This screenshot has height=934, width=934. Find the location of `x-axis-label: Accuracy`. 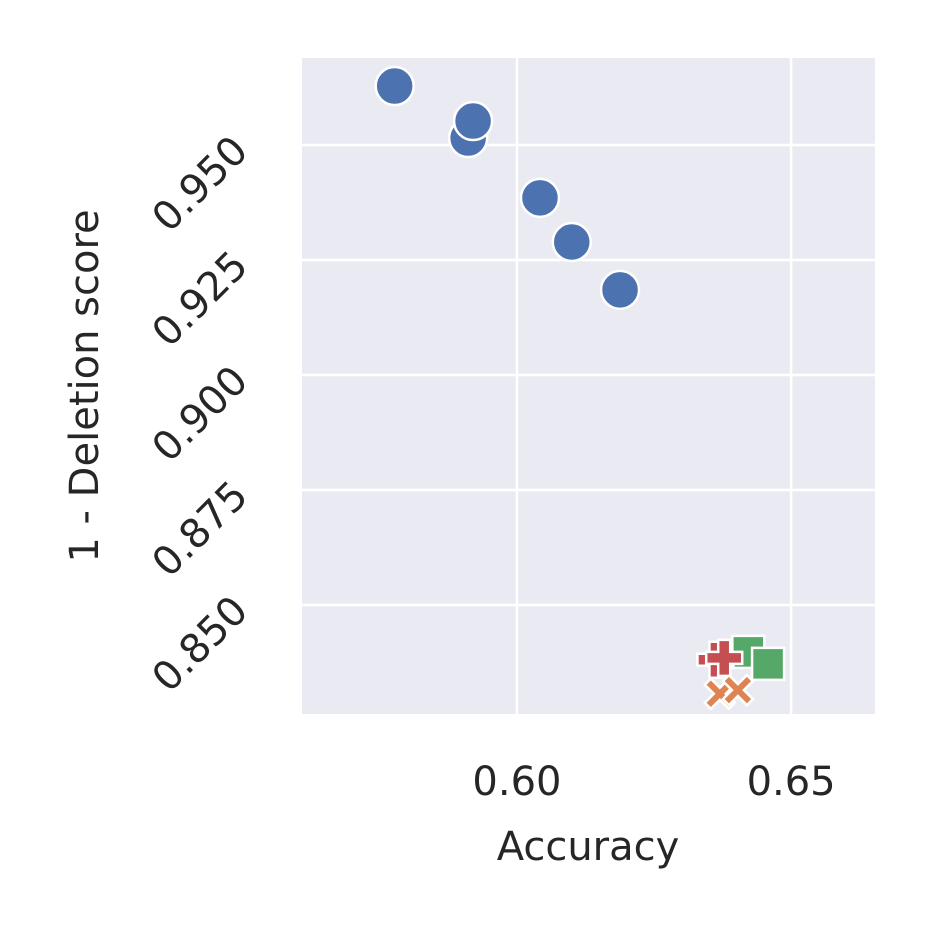

x-axis-label: Accuracy is located at coordinates (588, 847).